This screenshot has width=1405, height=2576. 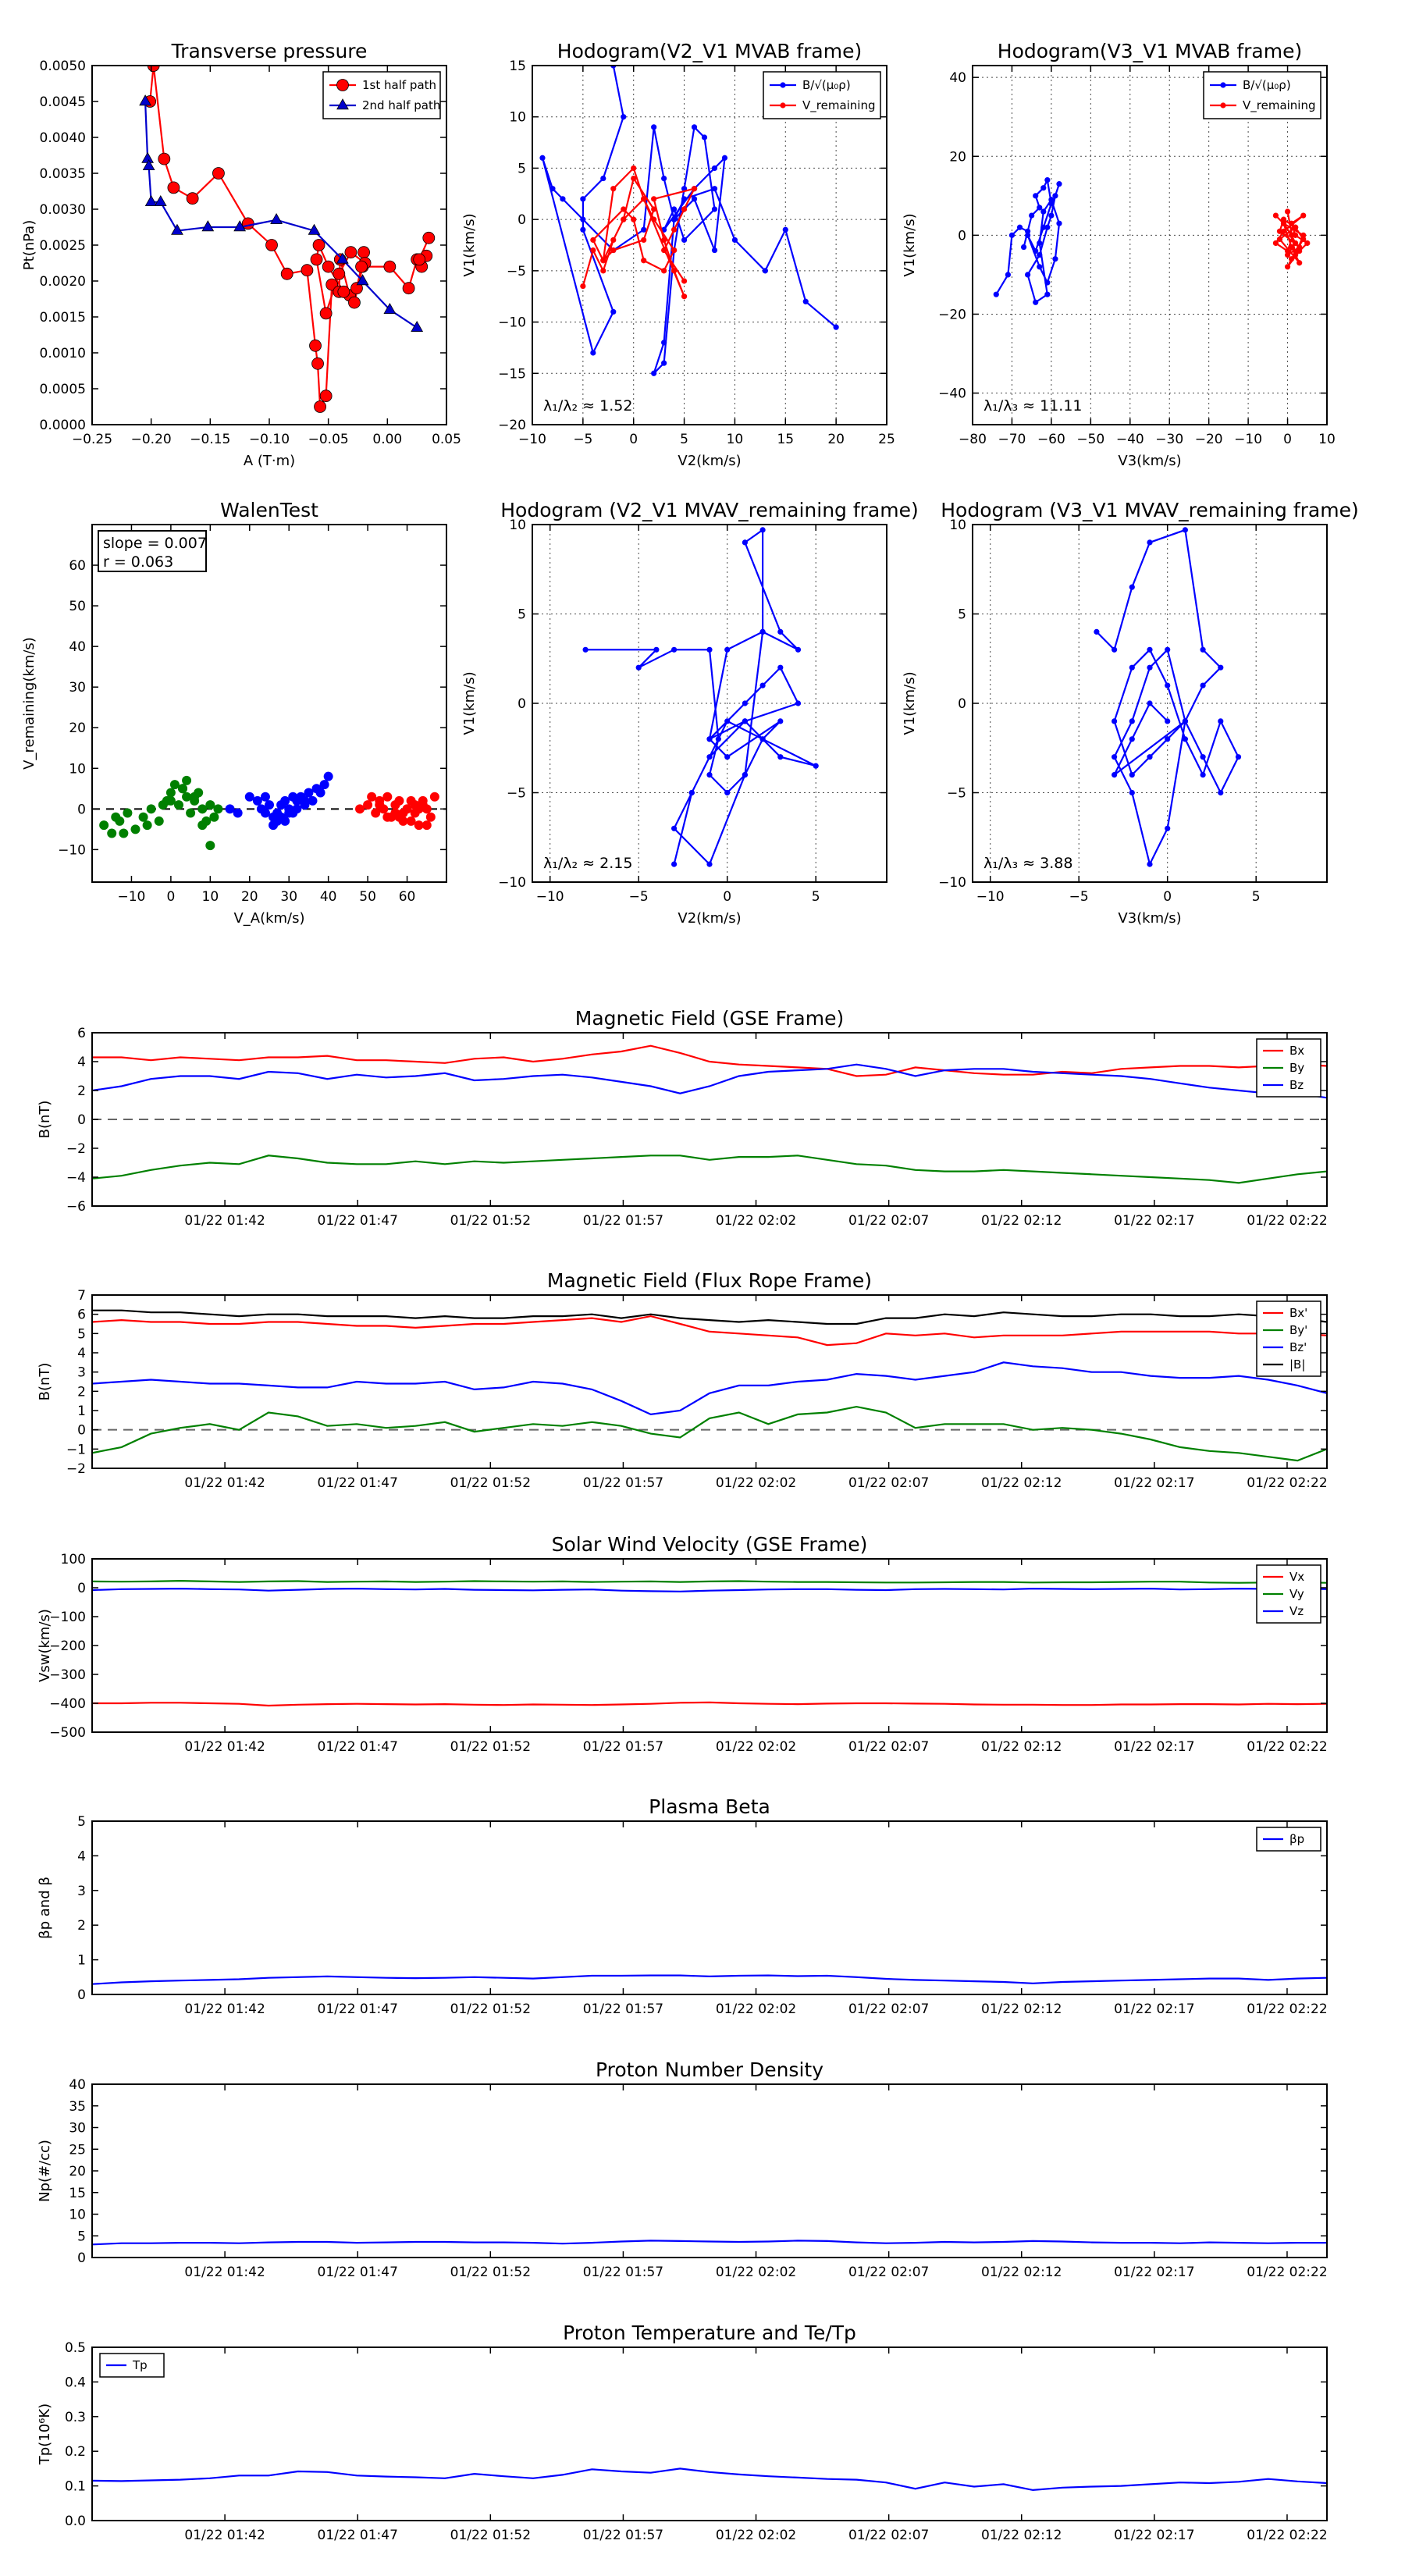 What do you see at coordinates (68, 1675) in the screenshot?
I see `y-tick-label: −300` at bounding box center [68, 1675].